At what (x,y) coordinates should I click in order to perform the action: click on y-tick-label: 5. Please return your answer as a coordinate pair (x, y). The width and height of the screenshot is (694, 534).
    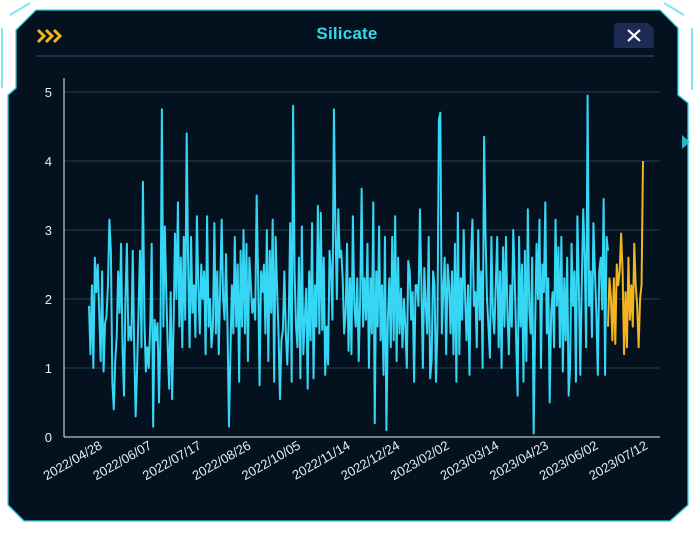
    Looking at the image, I should click on (48, 92).